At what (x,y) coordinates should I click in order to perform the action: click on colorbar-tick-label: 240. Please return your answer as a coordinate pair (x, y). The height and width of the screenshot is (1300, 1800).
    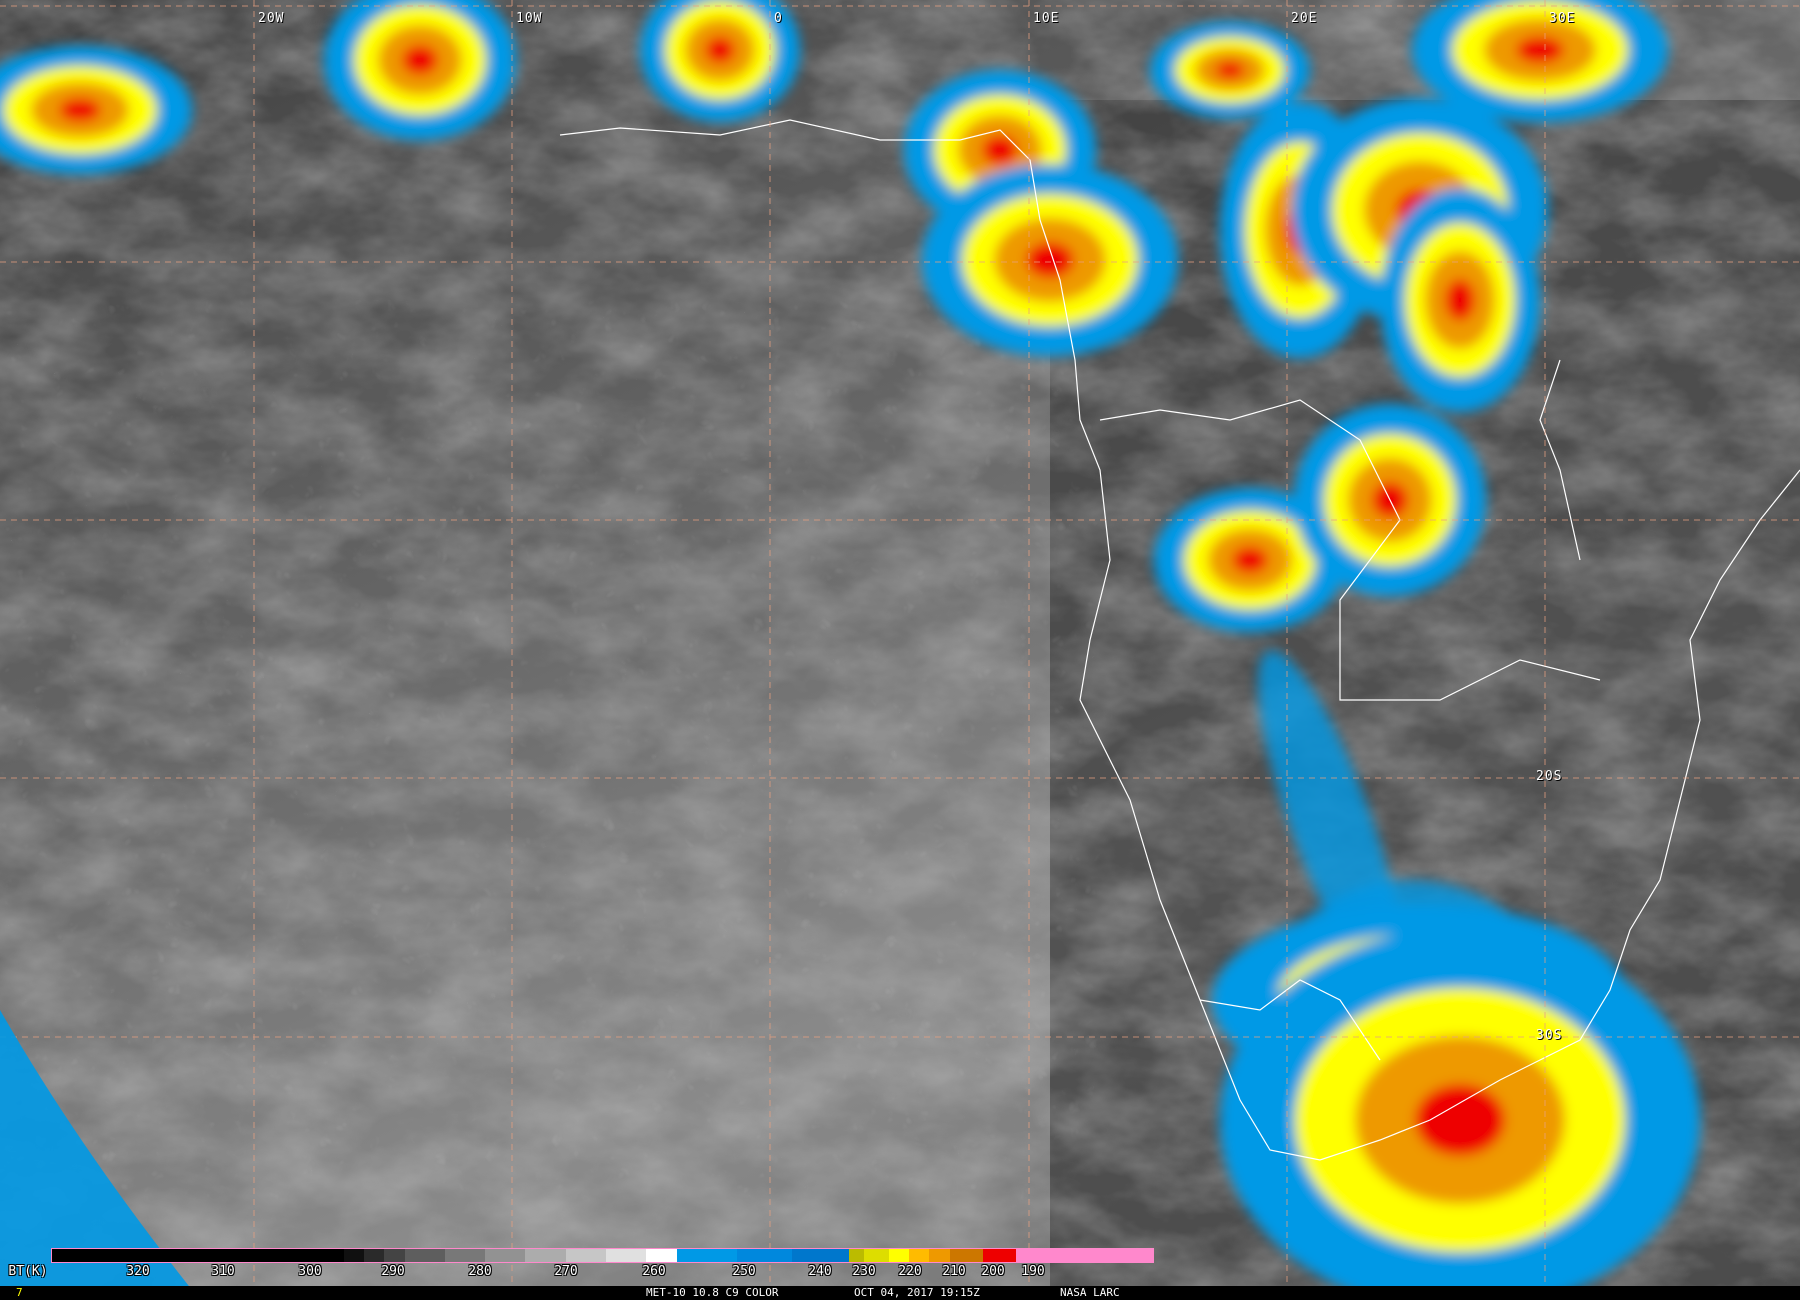
    Looking at the image, I should click on (820, 1271).